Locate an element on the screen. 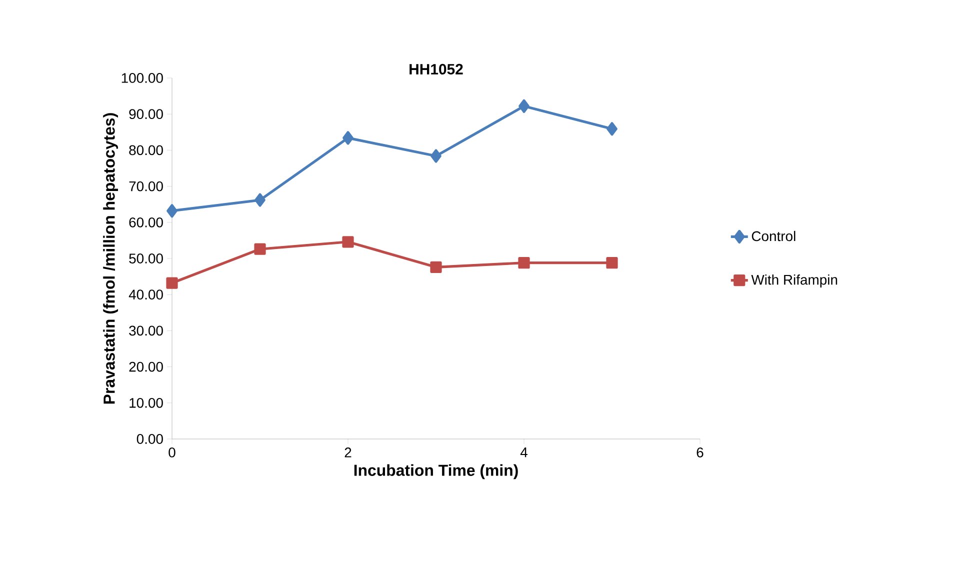  y-tick-label: 50.00 is located at coordinates (146, 259).